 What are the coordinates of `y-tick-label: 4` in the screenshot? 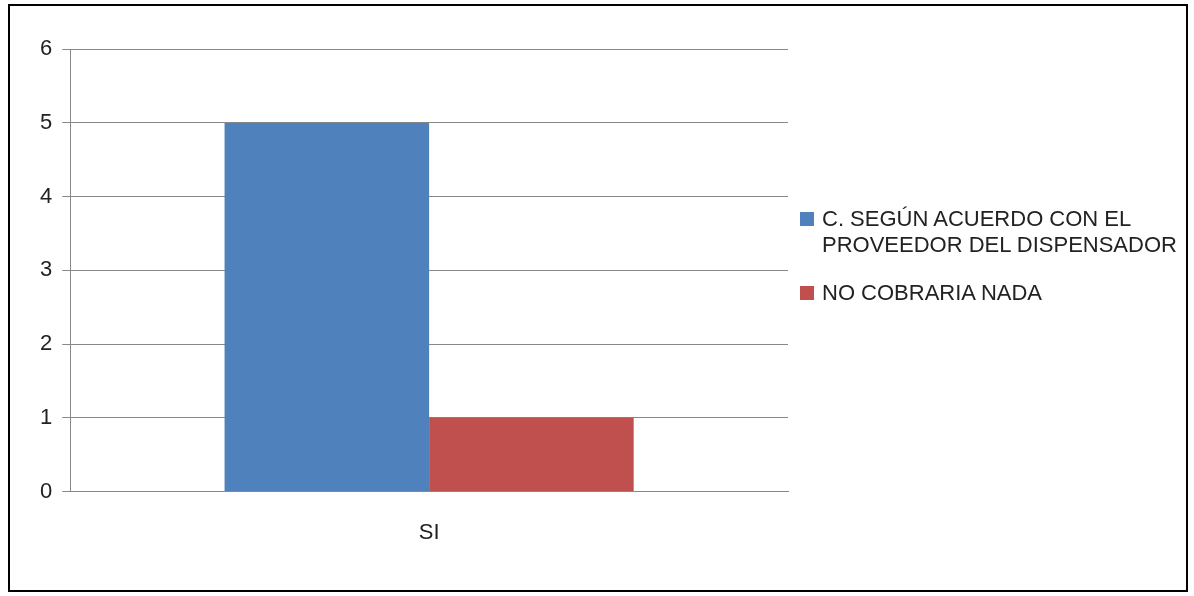 It's located at (46, 195).